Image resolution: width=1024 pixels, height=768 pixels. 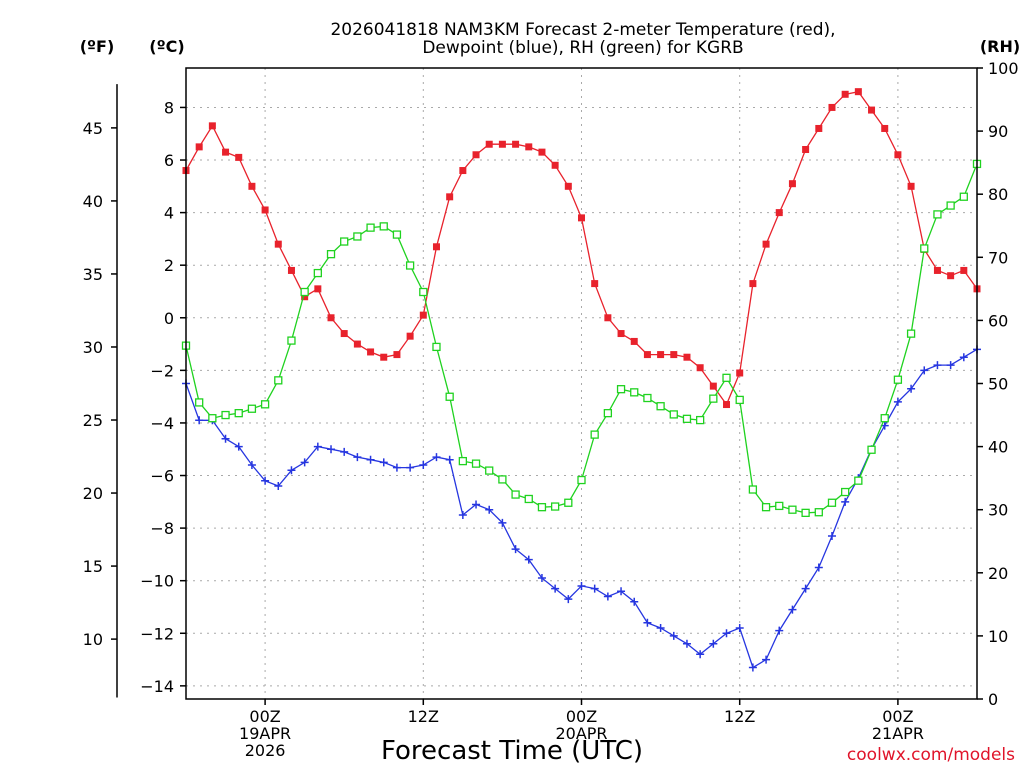 I want to click on rh-unit-label: (RH), so click(x=1000, y=46).